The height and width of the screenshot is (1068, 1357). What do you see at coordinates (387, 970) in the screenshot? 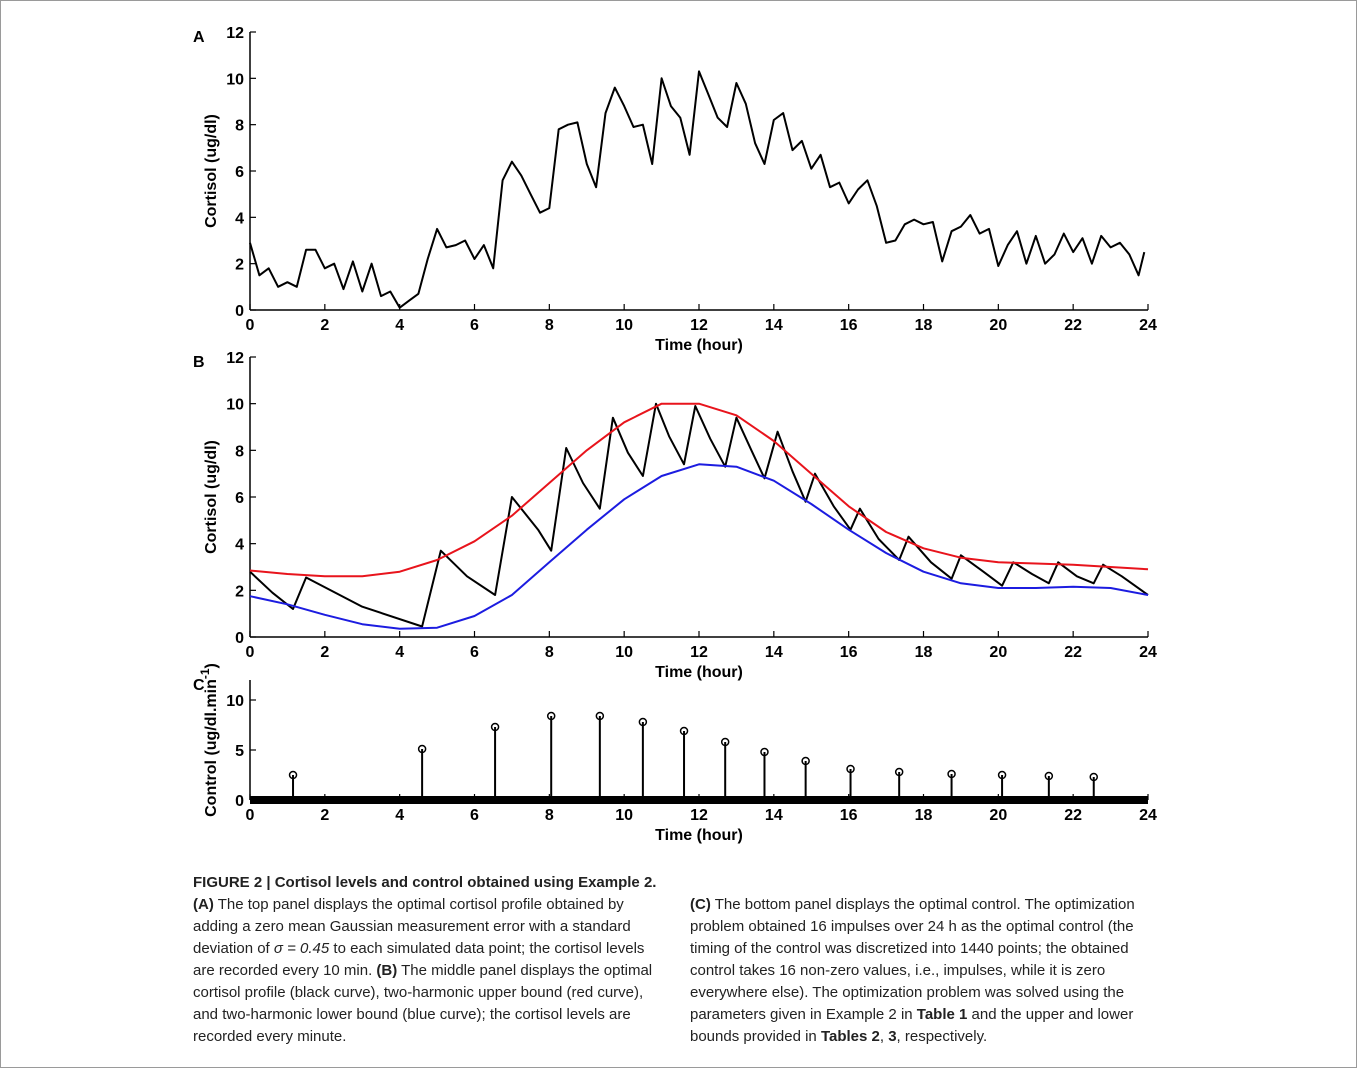
I see `caption-bold: (B)` at bounding box center [387, 970].